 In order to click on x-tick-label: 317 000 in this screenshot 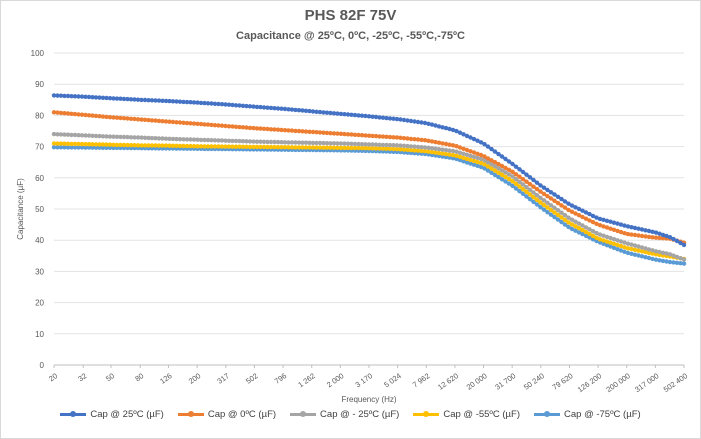, I will do `click(646, 382)`.